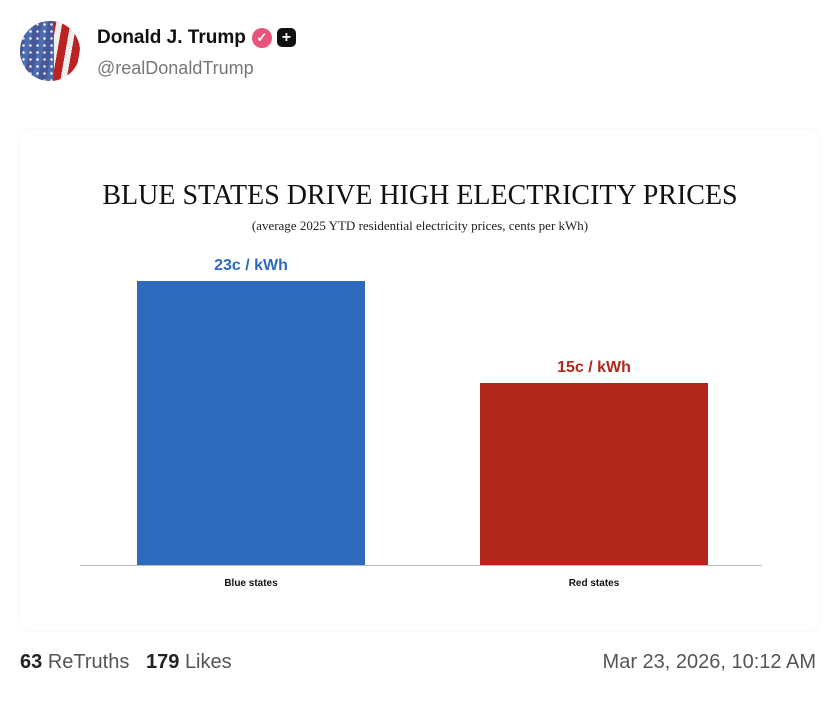 This screenshot has height=704, width=840. I want to click on author-name: Donald J. Trump, so click(171, 37).